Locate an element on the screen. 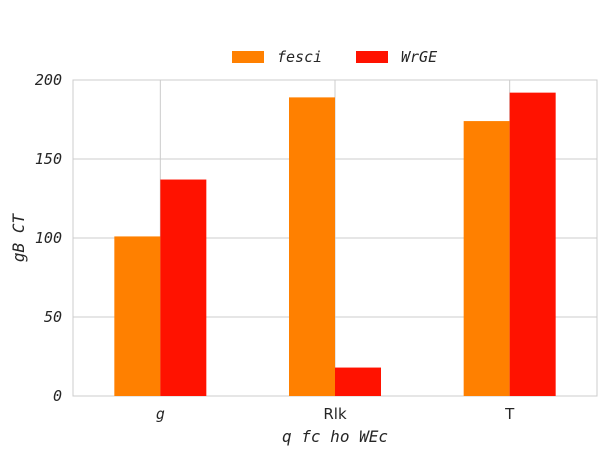  x-tick-label: Rlk is located at coordinates (335, 414).